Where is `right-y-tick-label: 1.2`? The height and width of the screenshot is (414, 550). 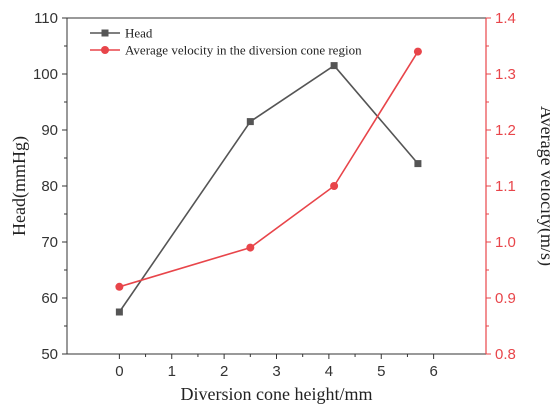 right-y-tick-label: 1.2 is located at coordinates (505, 130).